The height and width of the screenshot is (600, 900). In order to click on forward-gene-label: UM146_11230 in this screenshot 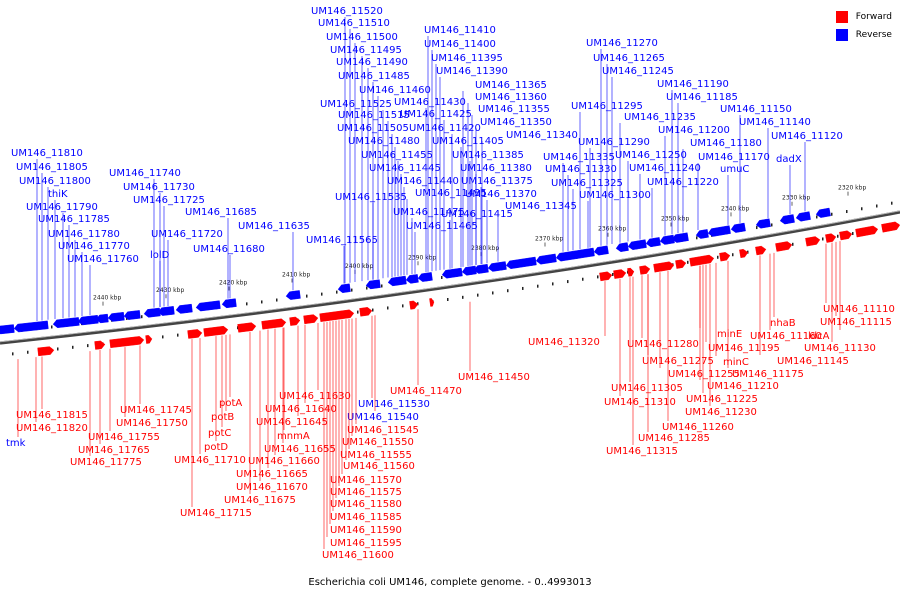, I will do `click(721, 412)`.